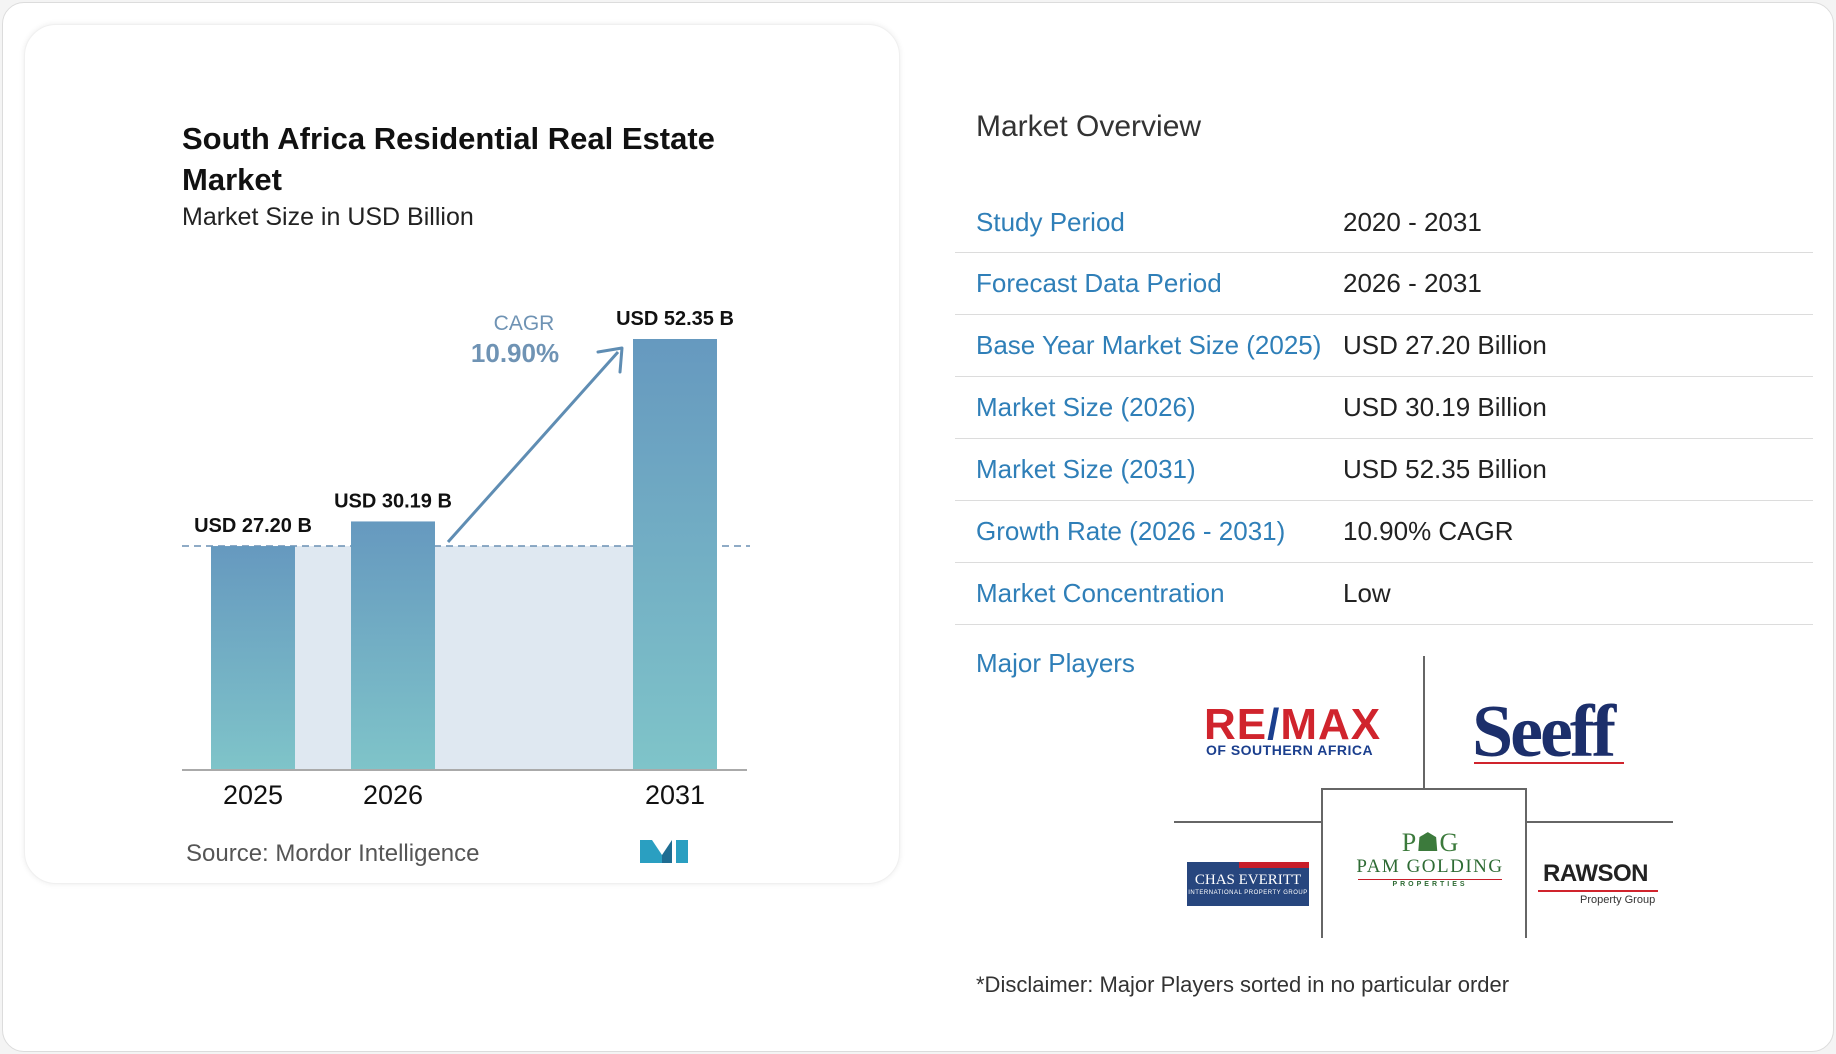  What do you see at coordinates (675, 319) in the screenshot?
I see `bar-value-label: USD 52.35 B` at bounding box center [675, 319].